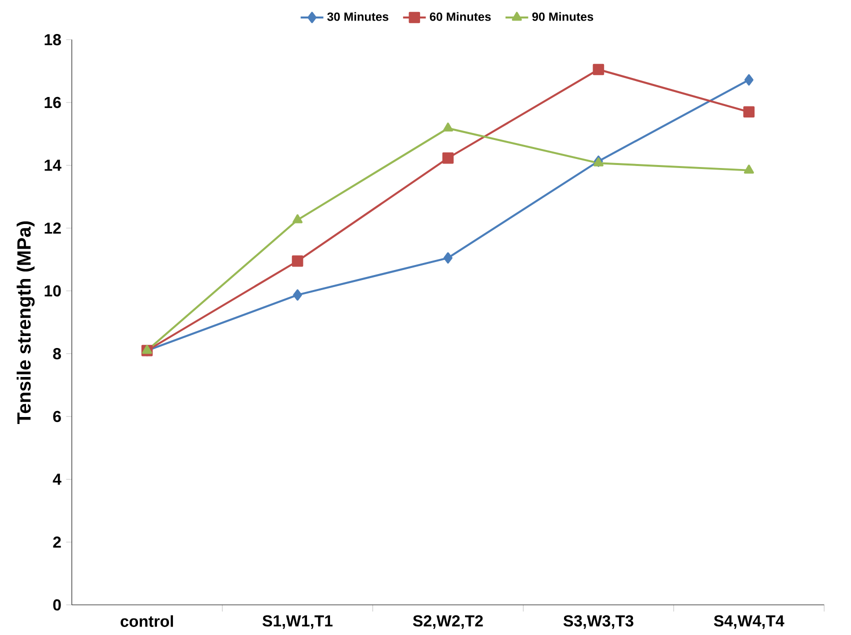 The width and height of the screenshot is (851, 635). I want to click on y-tick-label: 6, so click(57, 416).